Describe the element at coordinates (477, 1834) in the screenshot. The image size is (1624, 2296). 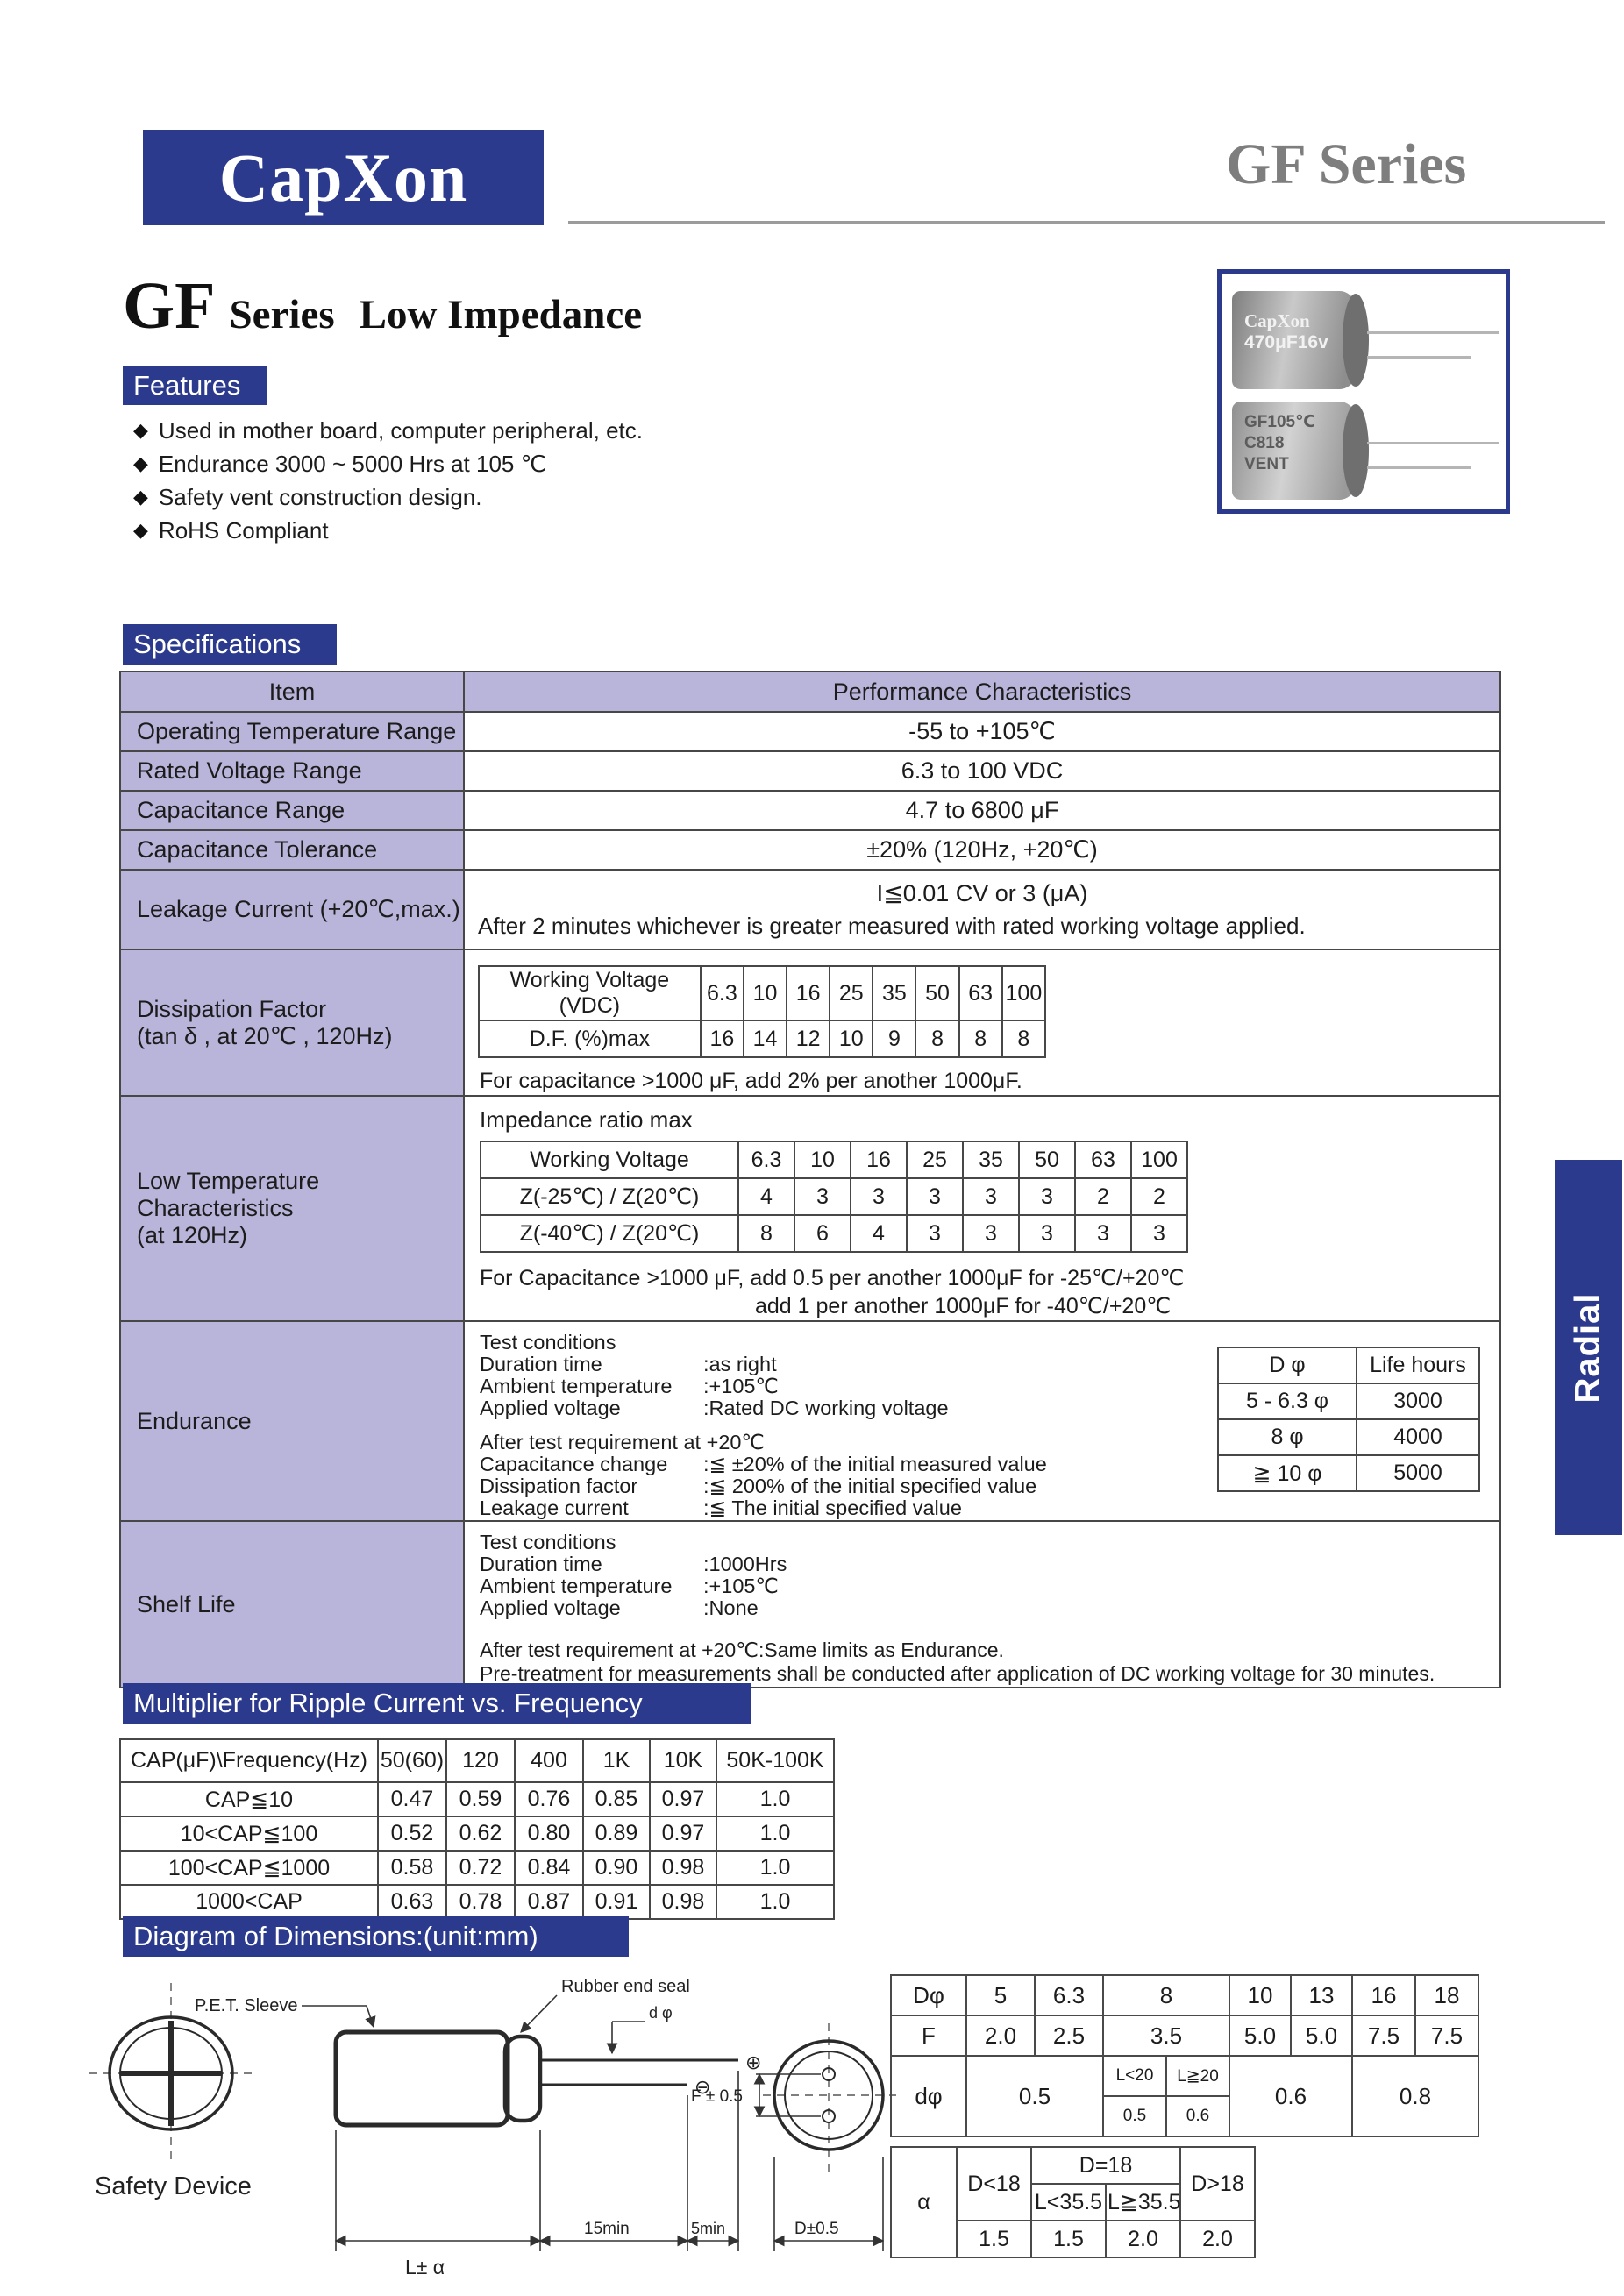
I see `table-row: 10<CAP≦100 0.52 0.62 0.80 0.89 0.97 1.0` at that location.